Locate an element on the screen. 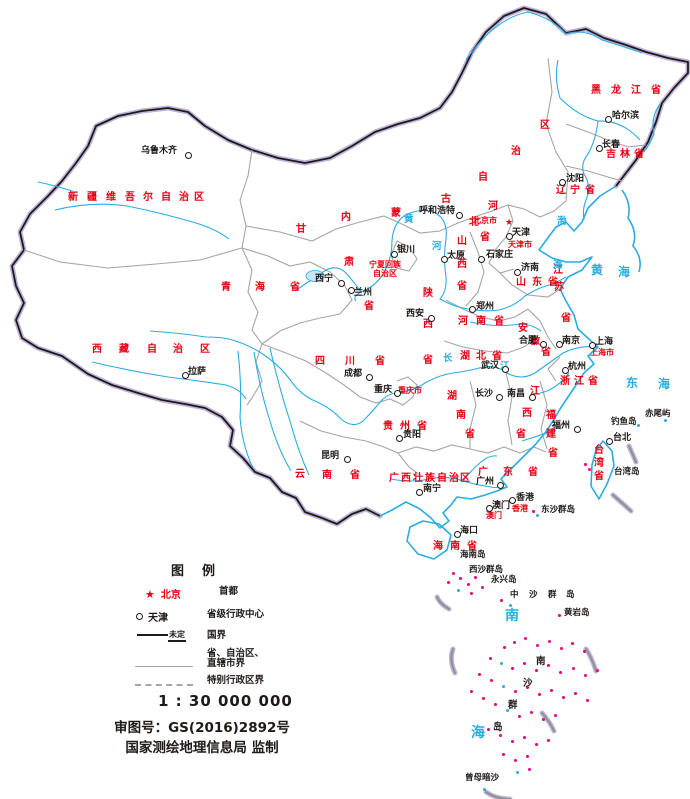  city-label: 石家庄 is located at coordinates (500, 255).